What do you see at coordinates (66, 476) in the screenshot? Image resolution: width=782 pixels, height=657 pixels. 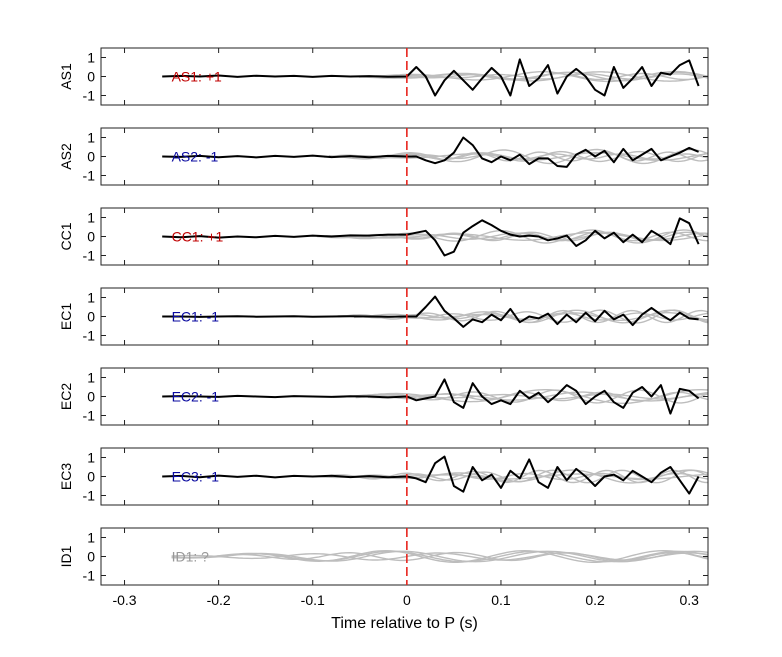 I see `y-axis-label: EC3` at bounding box center [66, 476].